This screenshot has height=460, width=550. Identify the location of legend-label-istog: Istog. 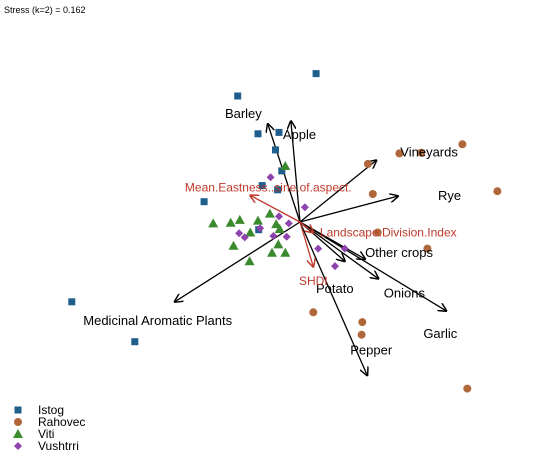
(51, 410).